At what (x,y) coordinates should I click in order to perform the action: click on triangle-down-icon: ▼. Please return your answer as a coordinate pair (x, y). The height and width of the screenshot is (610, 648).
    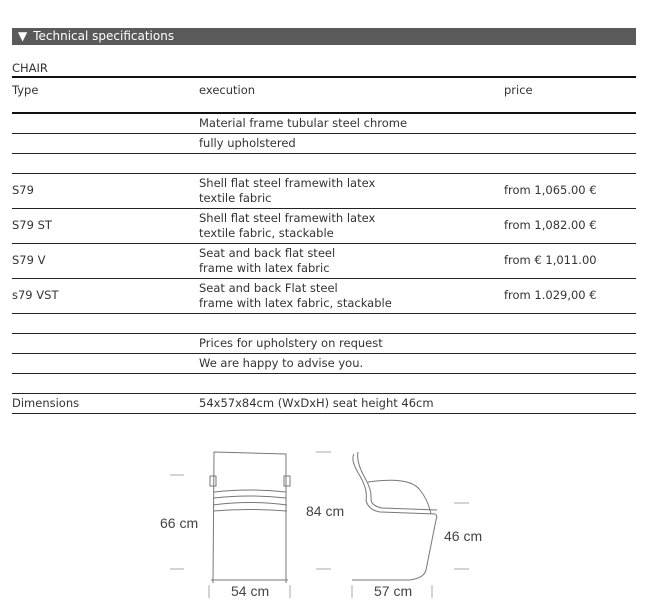
    Looking at the image, I should click on (23, 36).